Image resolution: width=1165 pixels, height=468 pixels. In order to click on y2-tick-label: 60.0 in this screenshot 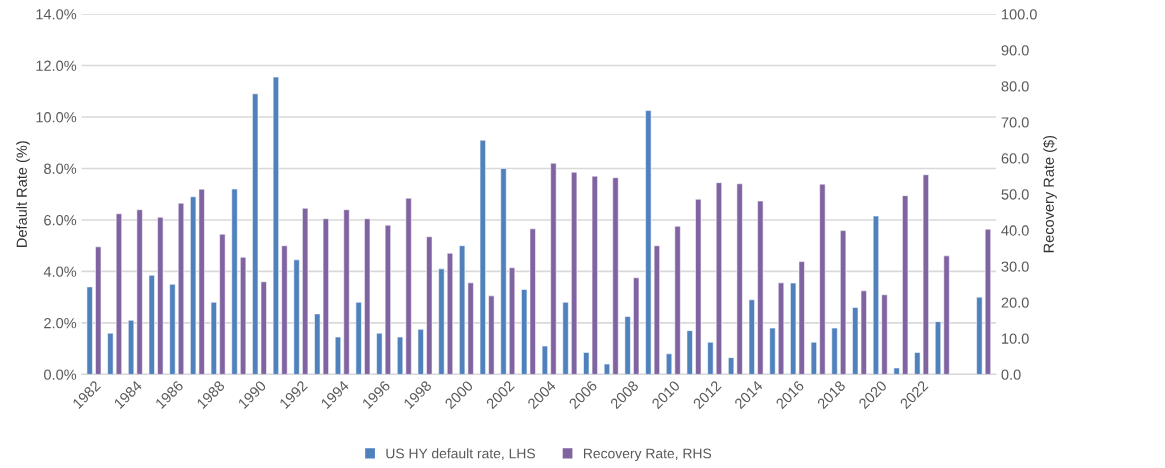, I will do `click(1015, 158)`.